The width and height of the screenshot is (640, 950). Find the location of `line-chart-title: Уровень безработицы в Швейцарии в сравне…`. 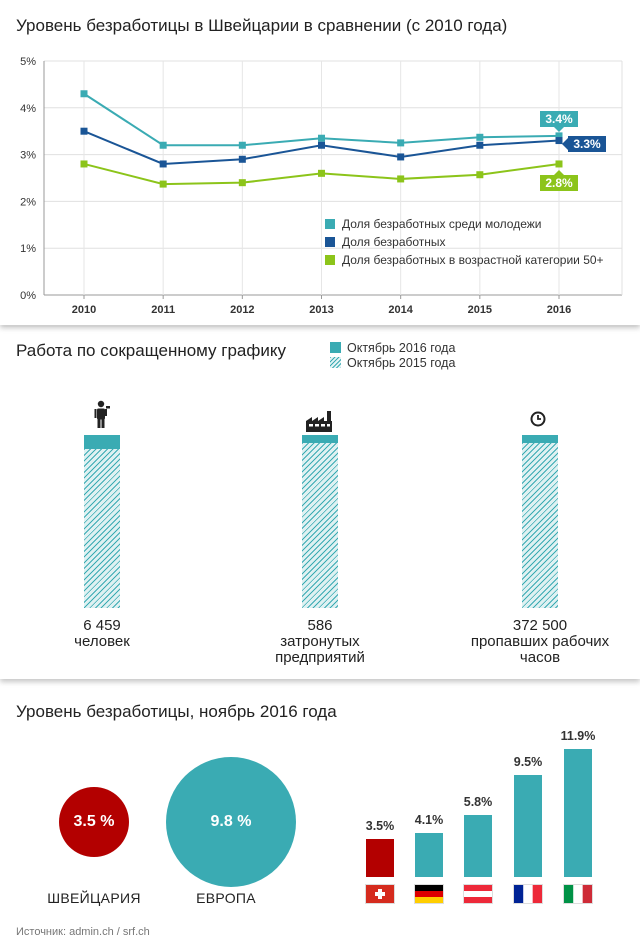

line-chart-title: Уровень безработицы в Швейцарии в сравне… is located at coordinates (262, 25).